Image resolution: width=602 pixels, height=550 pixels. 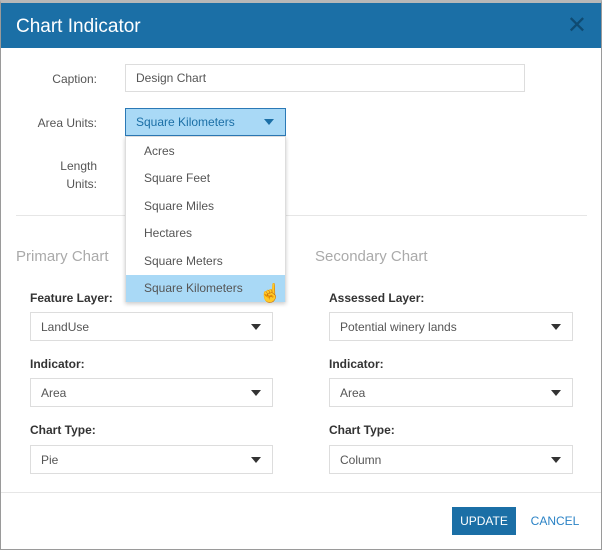 I want to click on primary-chart-type-select: Pie, so click(x=151, y=459).